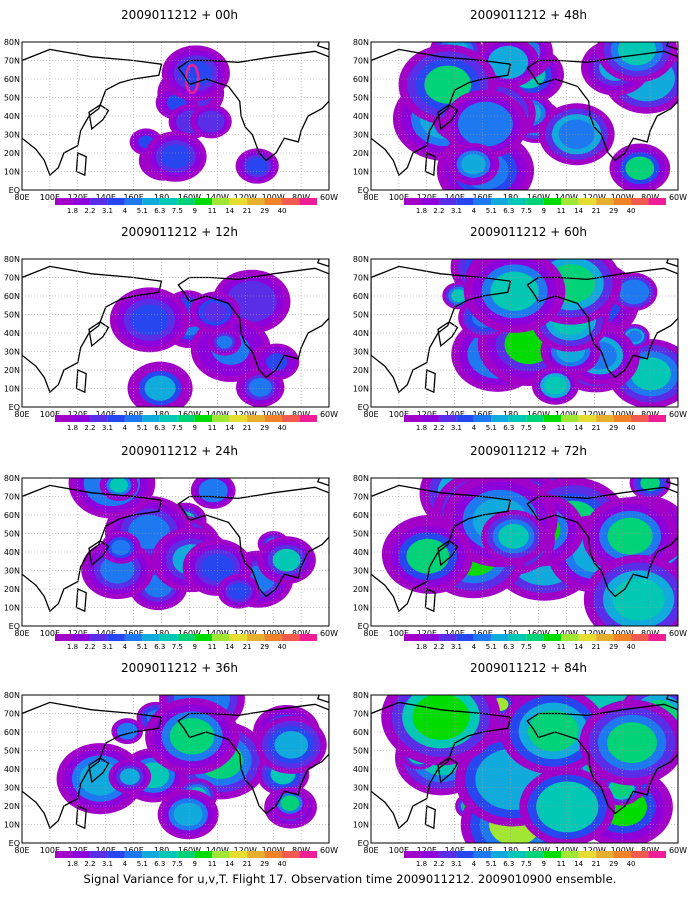  Describe the element at coordinates (561, 864) in the screenshot. I see `colorbar-label: 11` at that location.